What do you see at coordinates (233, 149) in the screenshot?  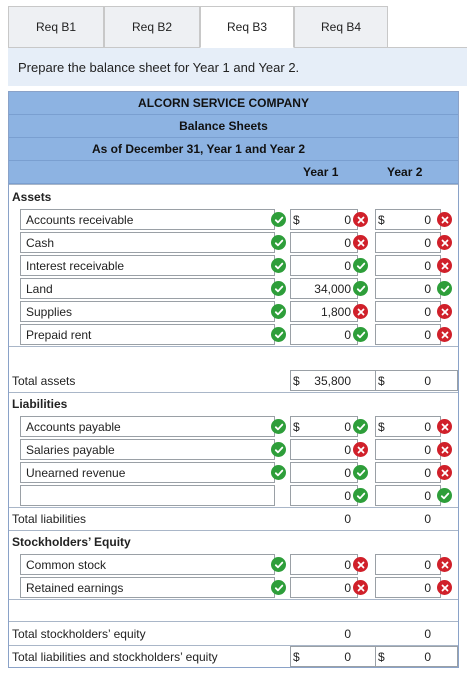 I see `statement-date: As of December 31, Year 1 and Year 2` at bounding box center [233, 149].